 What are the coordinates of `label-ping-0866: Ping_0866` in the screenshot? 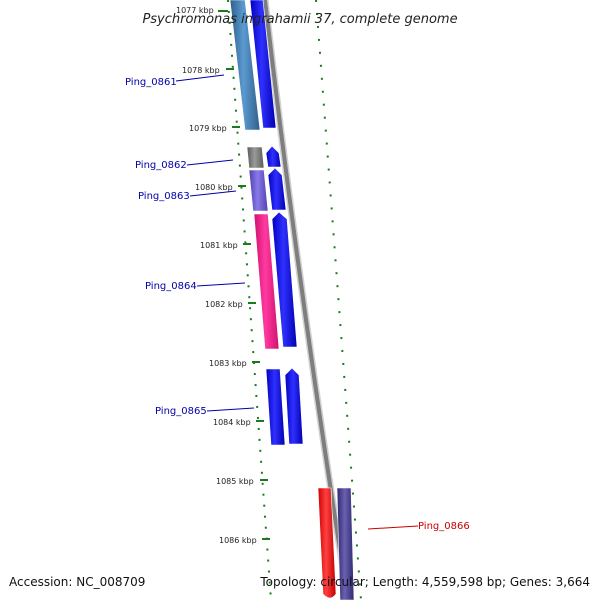 It's located at (418, 526).